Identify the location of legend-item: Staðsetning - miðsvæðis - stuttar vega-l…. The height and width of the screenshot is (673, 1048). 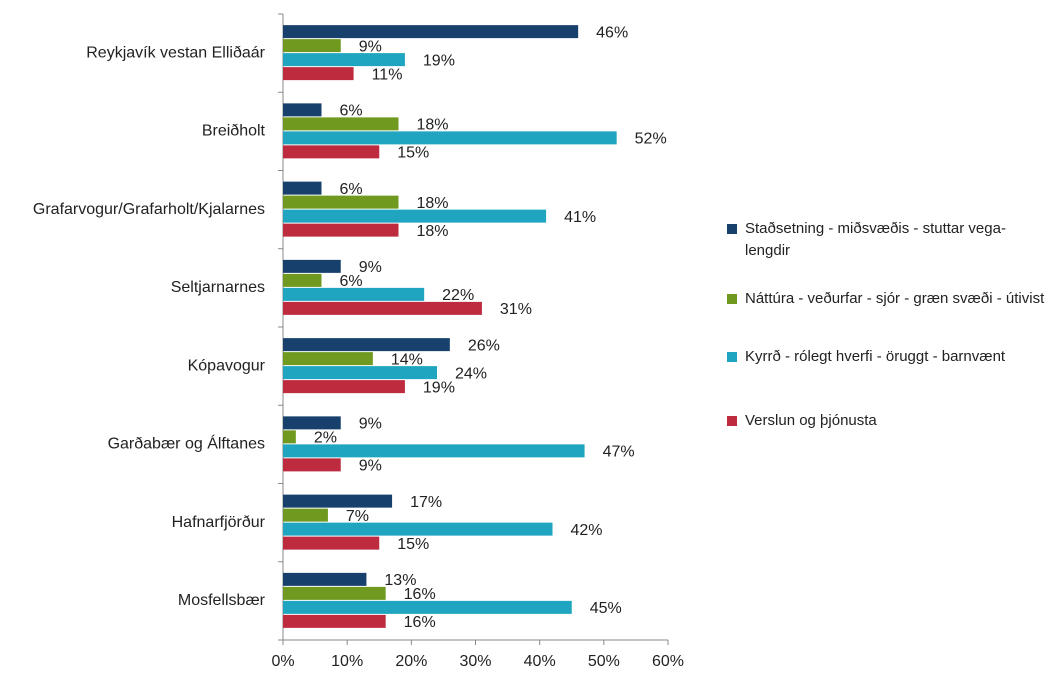
(886, 240).